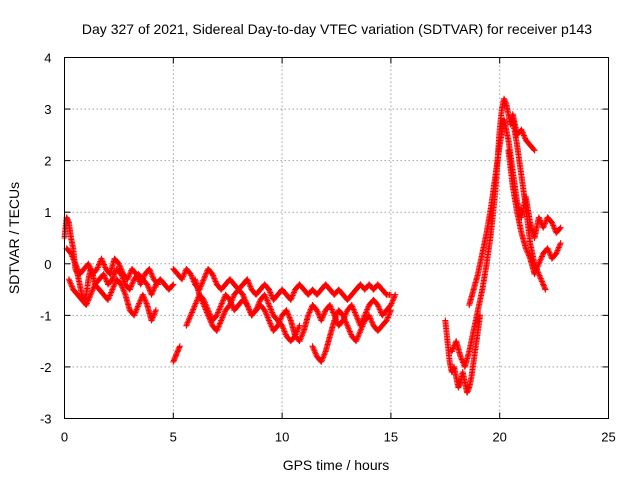  Describe the element at coordinates (282, 437) in the screenshot. I see `x-tick-label: 10` at that location.